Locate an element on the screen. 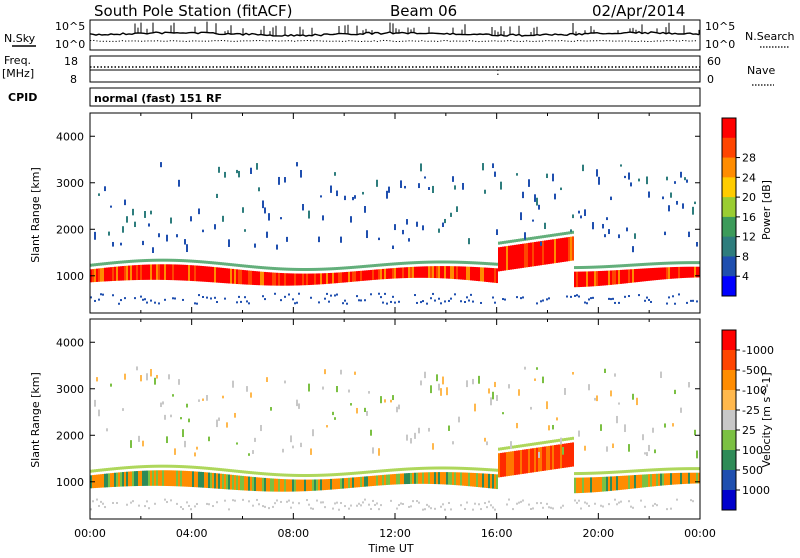 The height and width of the screenshot is (558, 800). colorbar-swatch is located at coordinates (729, 227).